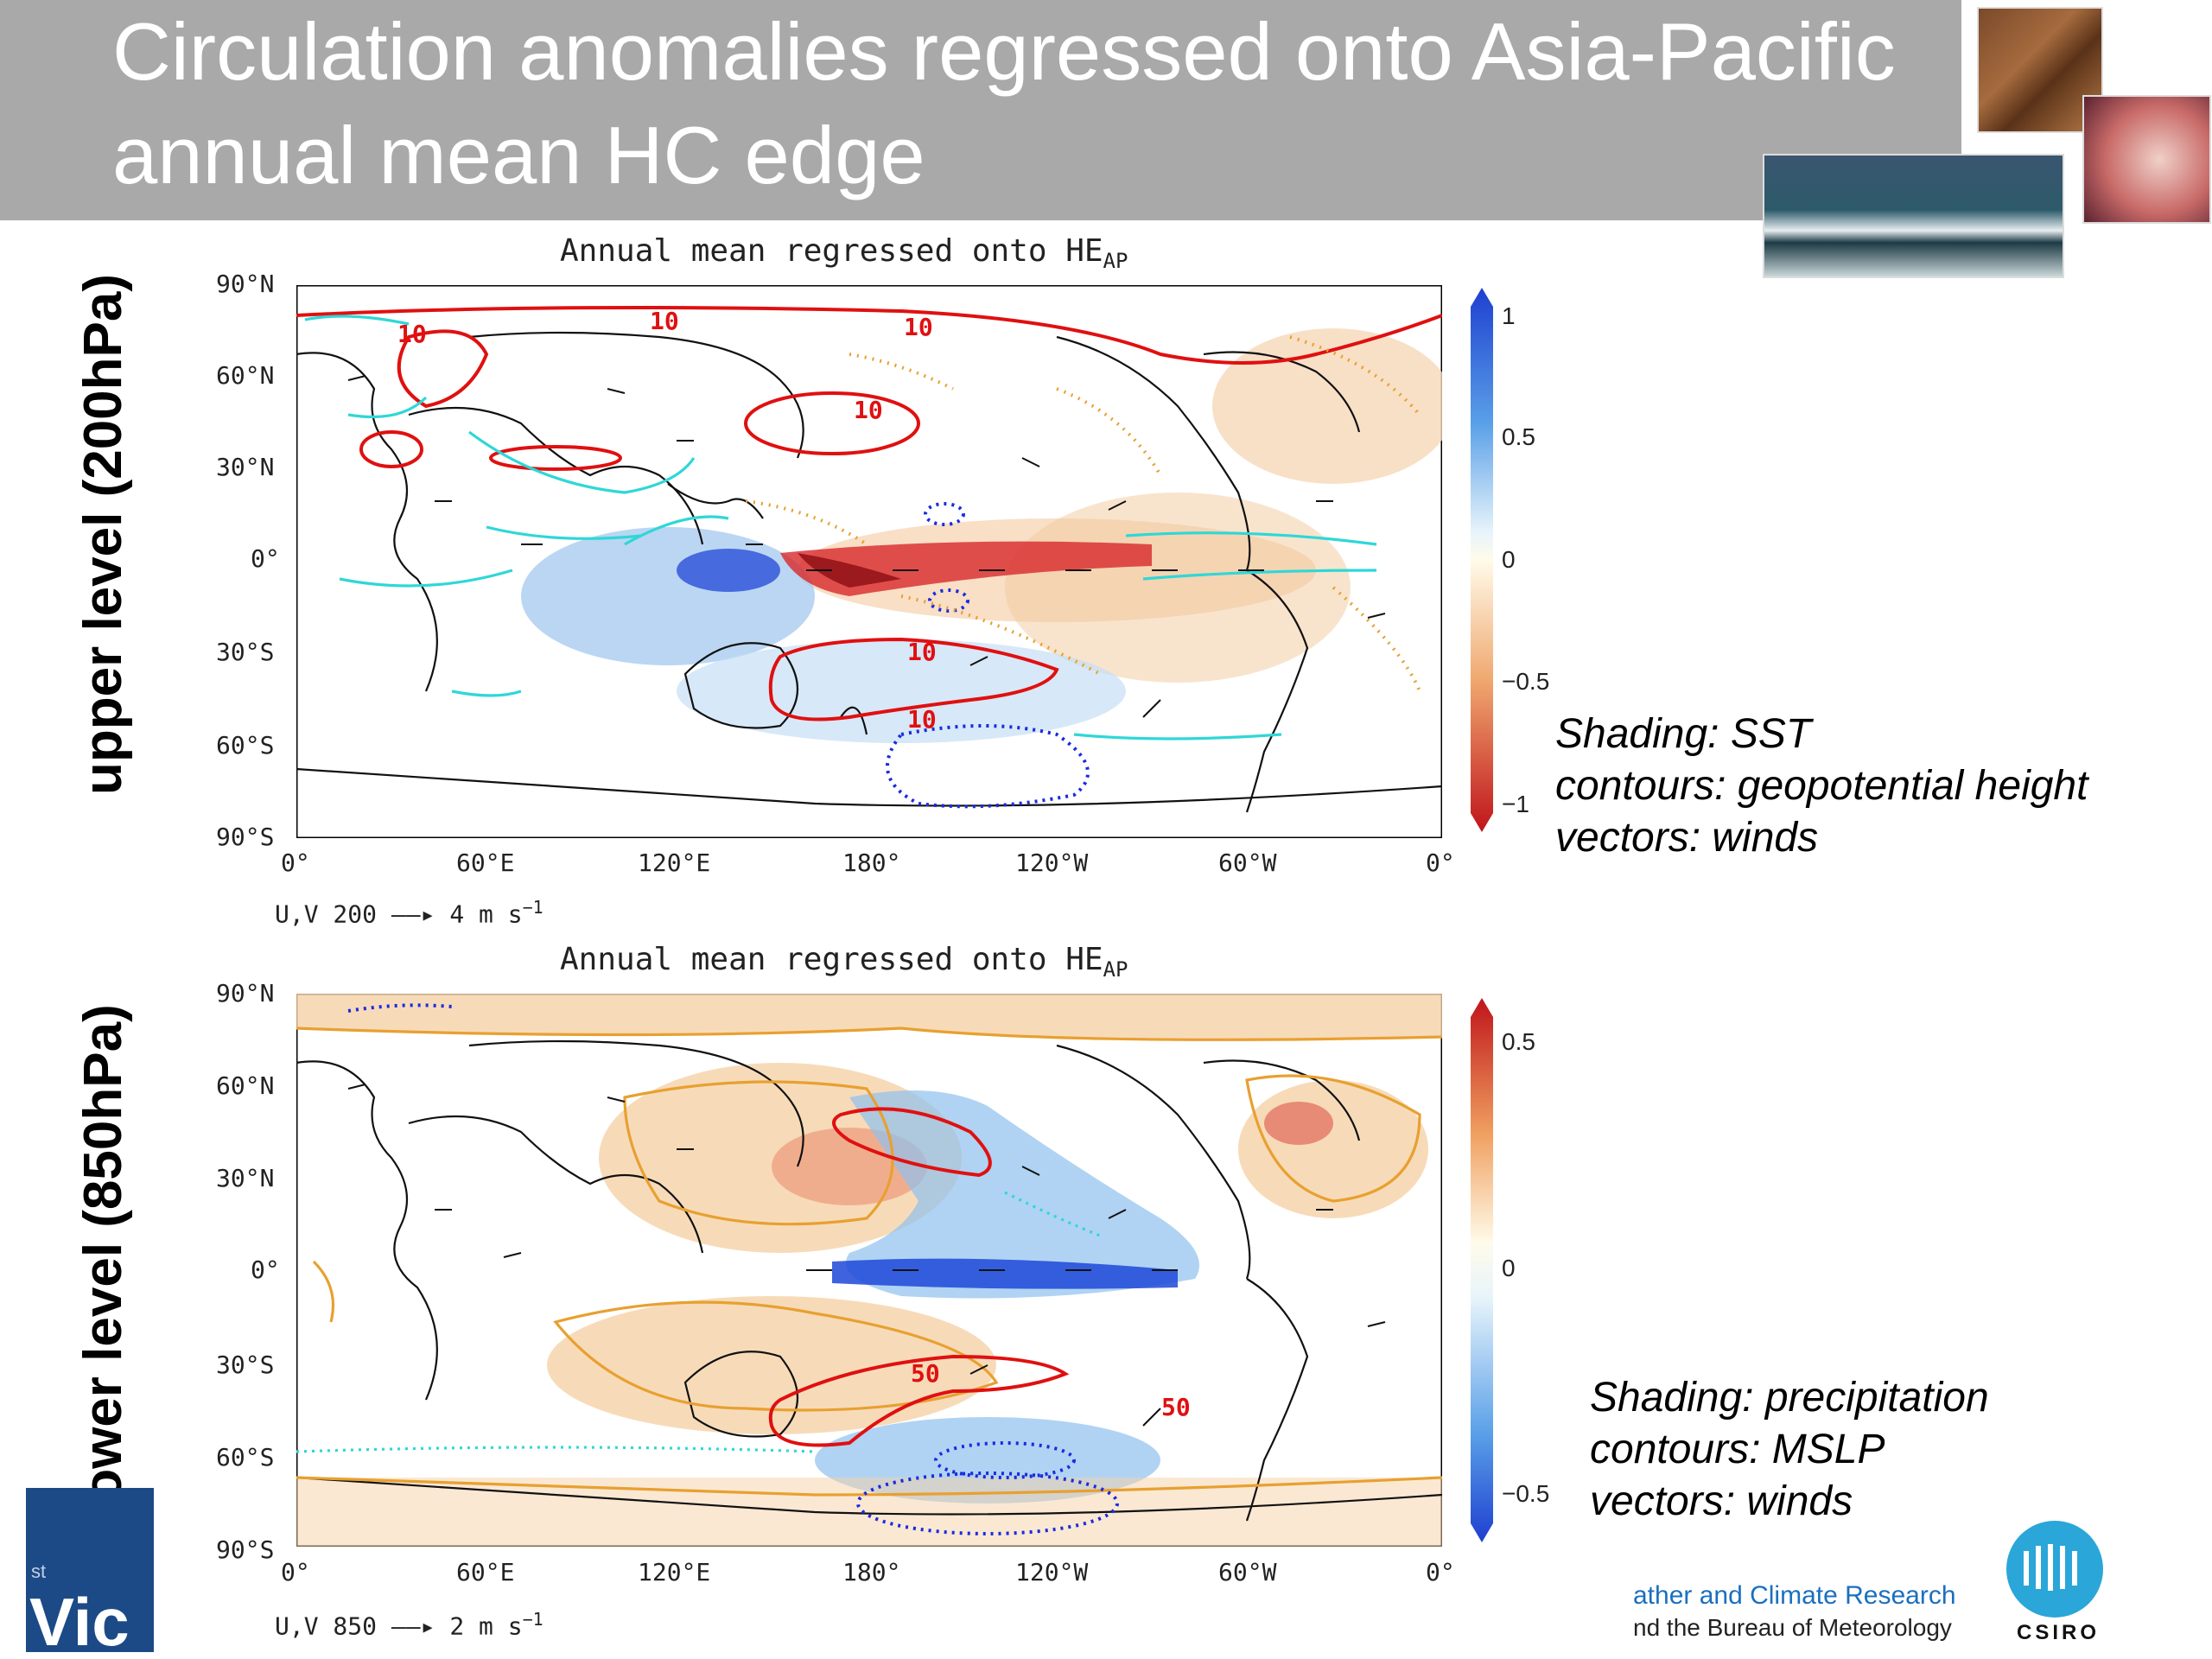 This screenshot has height=1659, width=2212. I want to click on panel1-ytick: 60°N, so click(245, 375).